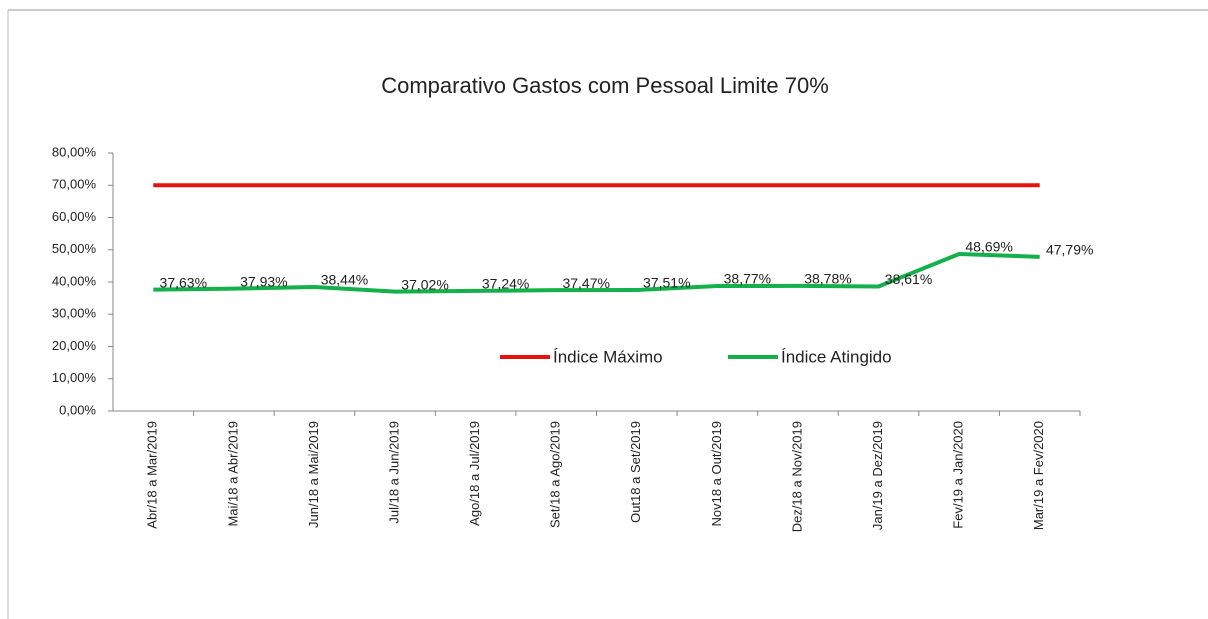 The height and width of the screenshot is (619, 1208). Describe the element at coordinates (74, 280) in the screenshot. I see `y-tick-label: 40,00%` at that location.